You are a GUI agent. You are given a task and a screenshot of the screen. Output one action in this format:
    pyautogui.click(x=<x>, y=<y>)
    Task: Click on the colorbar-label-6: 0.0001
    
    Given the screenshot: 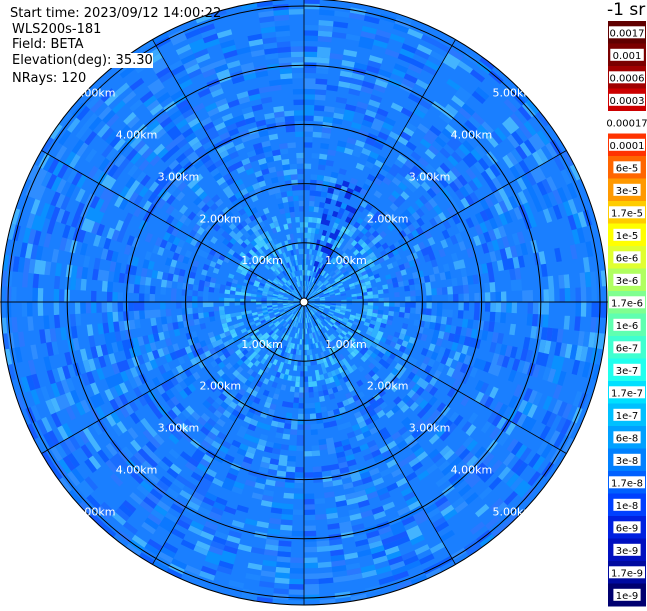 What is the action you would take?
    pyautogui.click(x=627, y=146)
    